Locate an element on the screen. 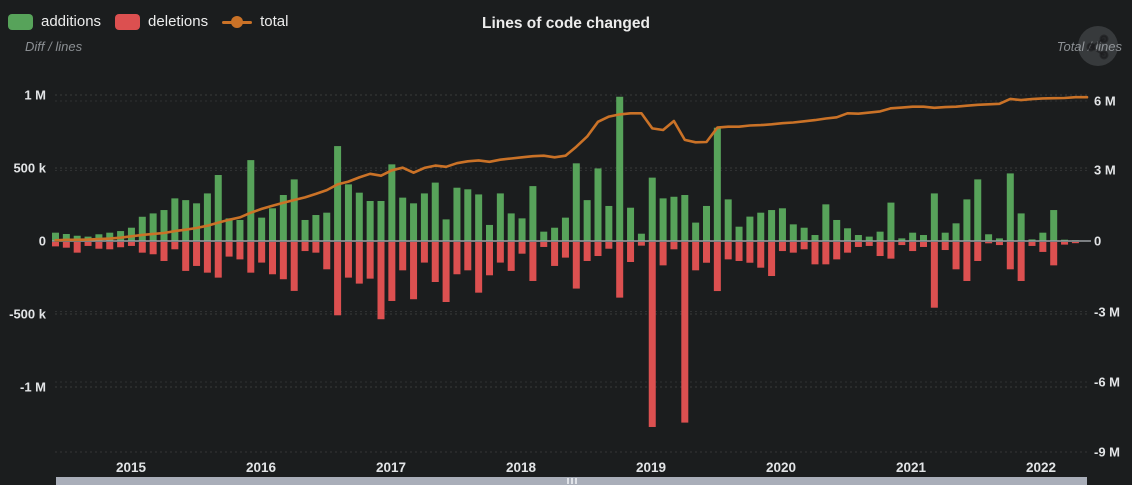 The image size is (1132, 485). x-scrollbar-thumb is located at coordinates (571, 481).